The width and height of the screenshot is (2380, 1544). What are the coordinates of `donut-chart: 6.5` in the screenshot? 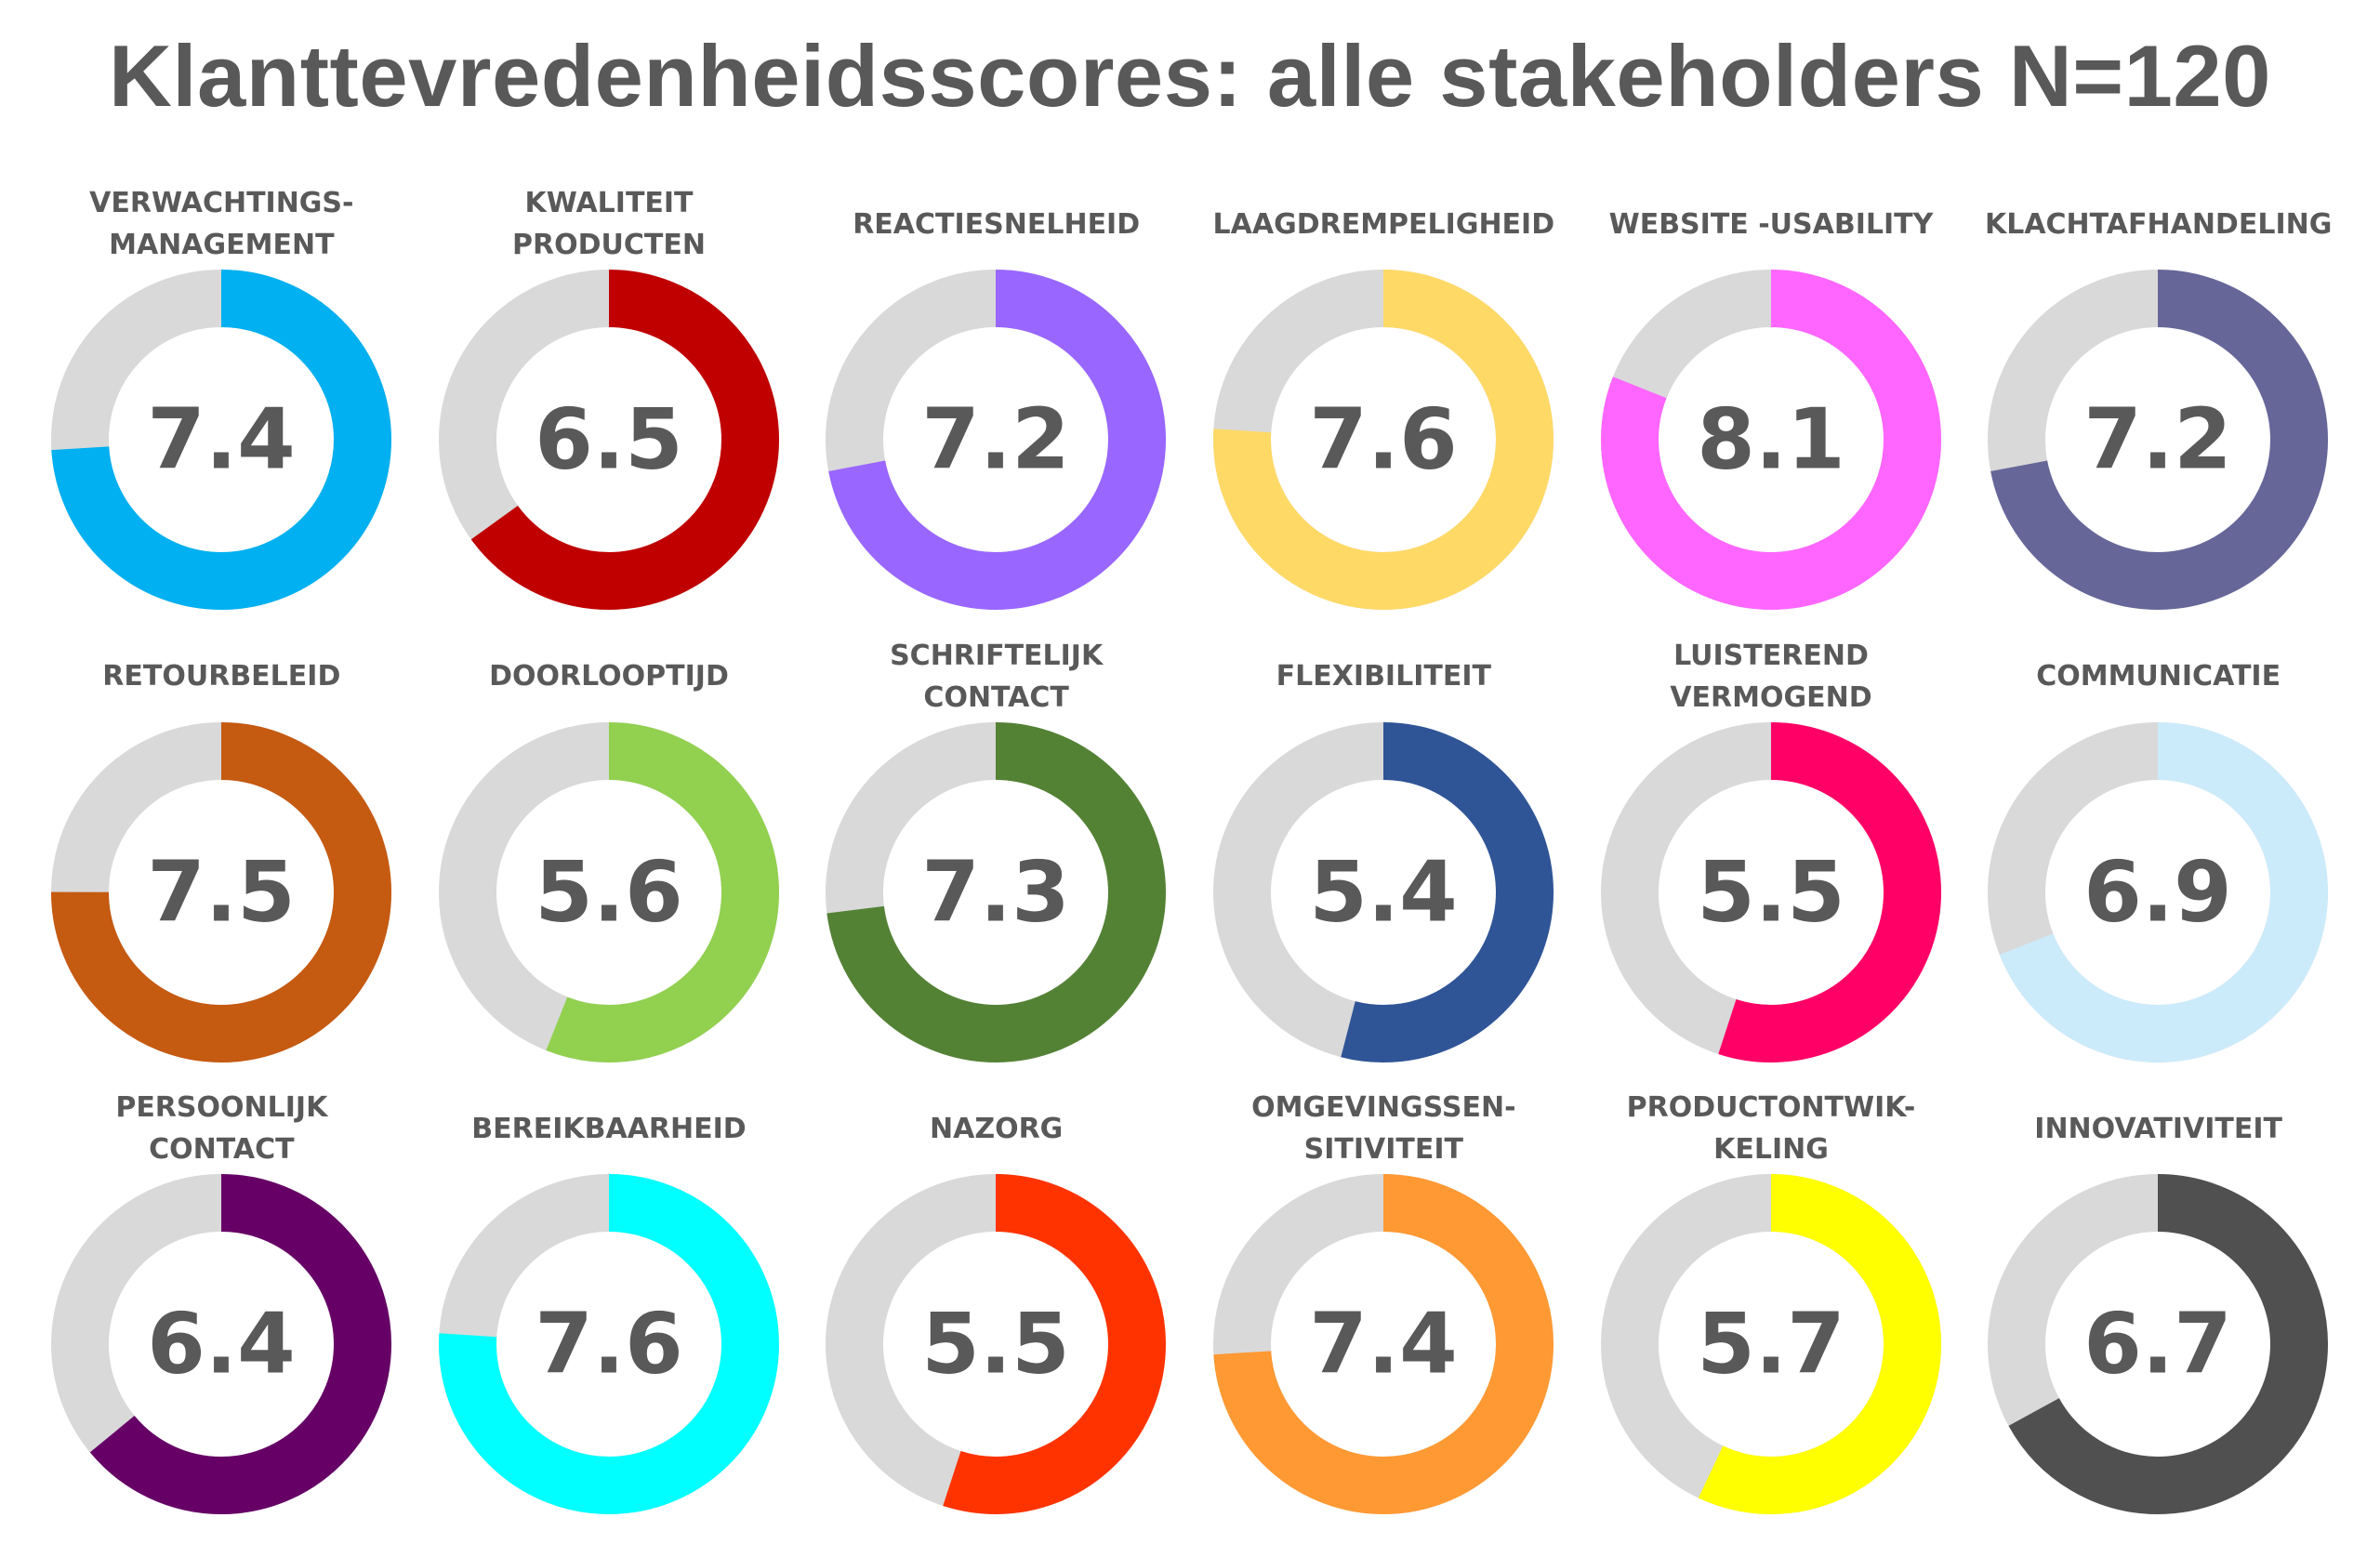 It's located at (608, 440).